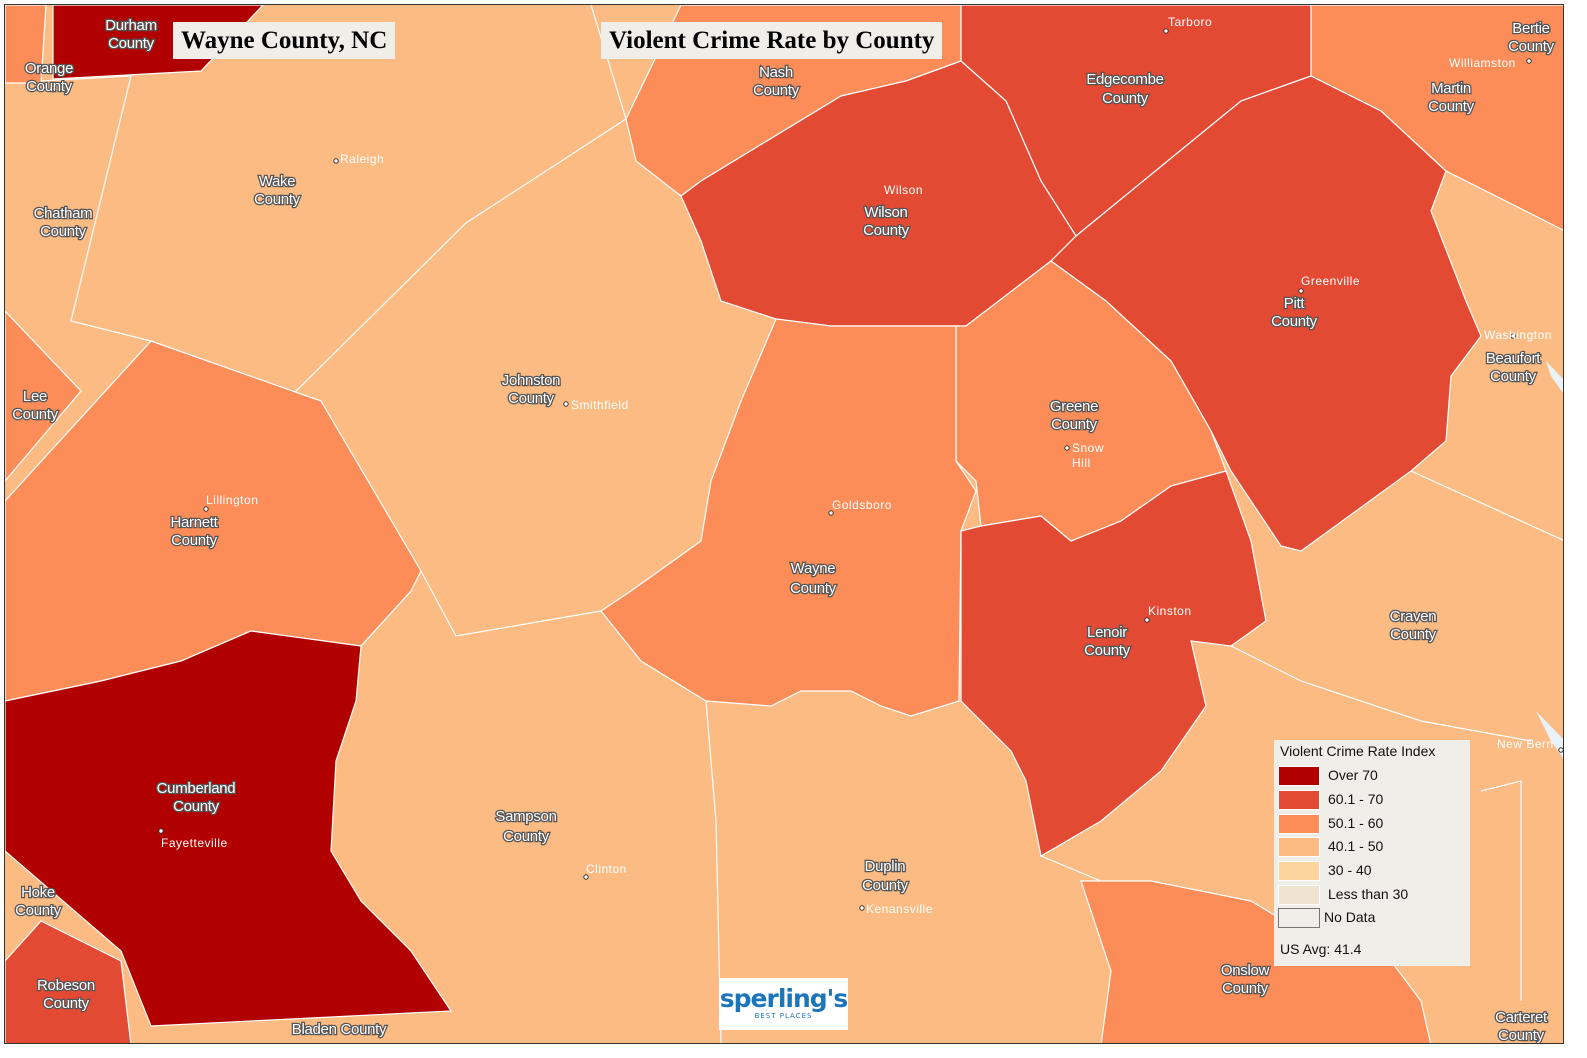 The width and height of the screenshot is (1587, 1058). Describe the element at coordinates (206, 509) in the screenshot. I see `city-dot-lillington` at that location.